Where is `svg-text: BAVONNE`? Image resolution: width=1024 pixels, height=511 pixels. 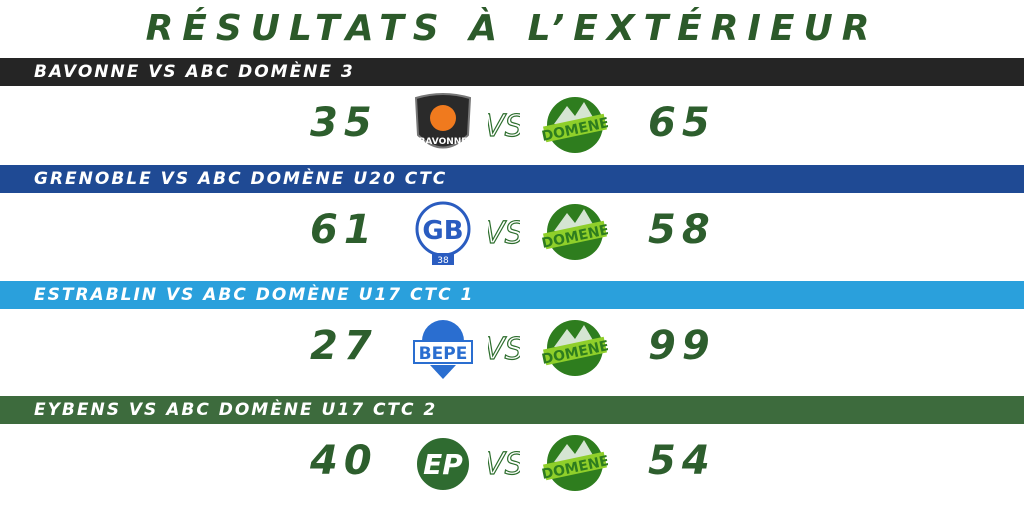 svg-text: BAVONNE is located at coordinates (443, 142).